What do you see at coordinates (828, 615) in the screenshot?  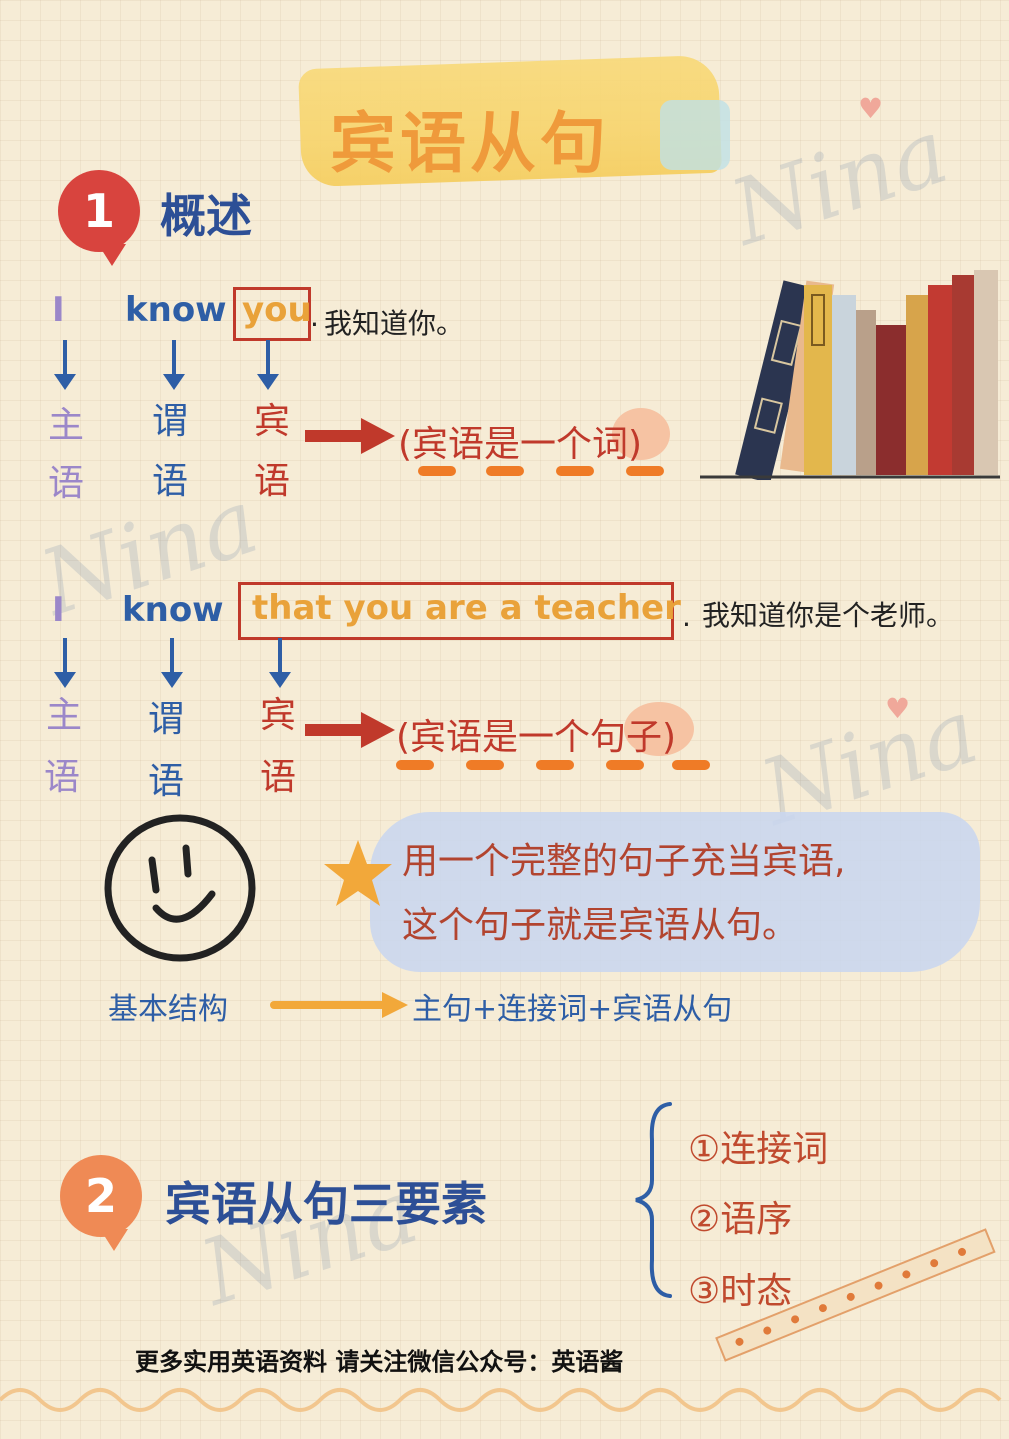 I see `translation: 我知道你是个老师。` at bounding box center [828, 615].